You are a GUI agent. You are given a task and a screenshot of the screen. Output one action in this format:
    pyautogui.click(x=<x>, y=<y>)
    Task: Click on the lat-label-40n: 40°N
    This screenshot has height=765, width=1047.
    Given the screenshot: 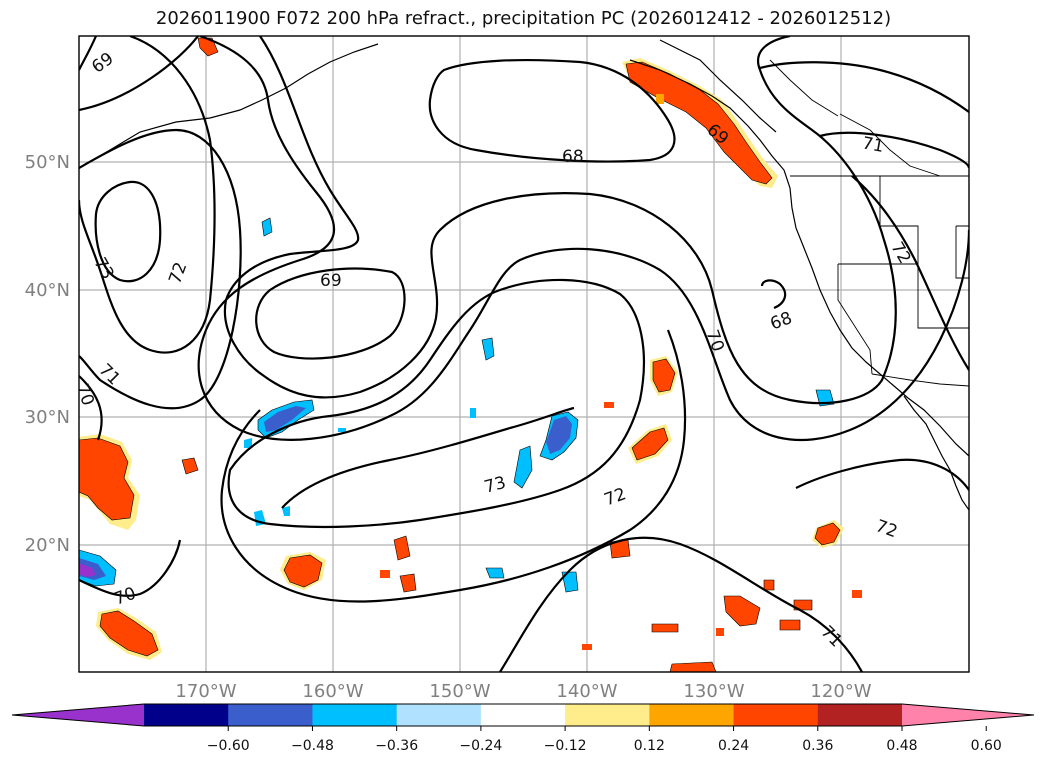 What is the action you would take?
    pyautogui.click(x=47, y=290)
    